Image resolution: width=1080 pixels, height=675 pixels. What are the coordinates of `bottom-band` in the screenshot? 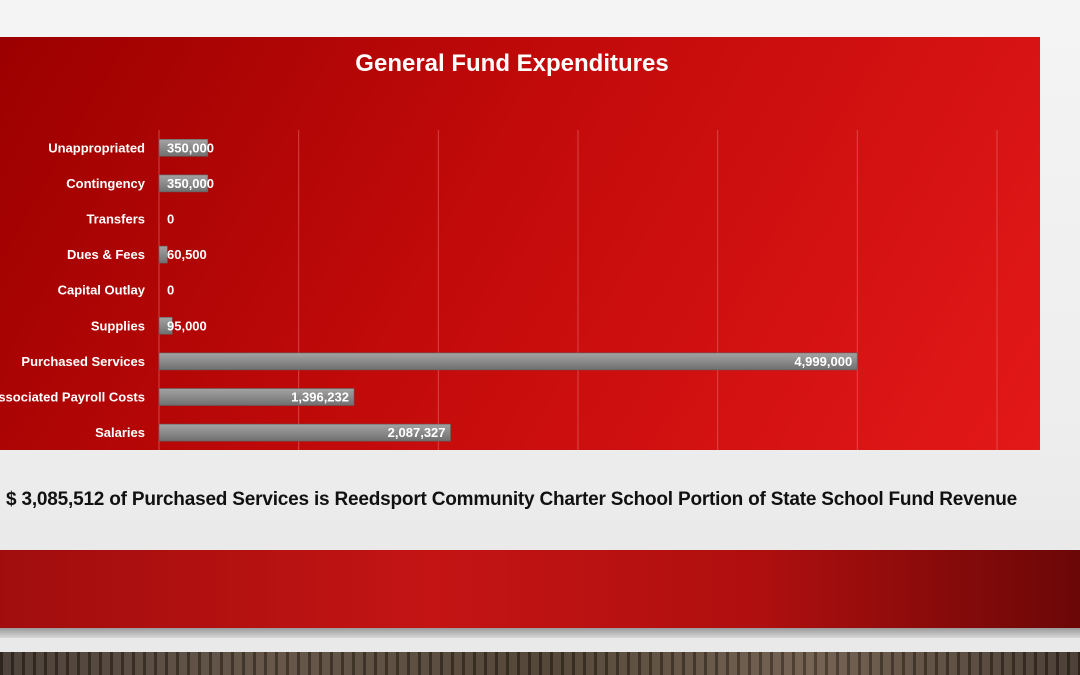 It's located at (540, 589).